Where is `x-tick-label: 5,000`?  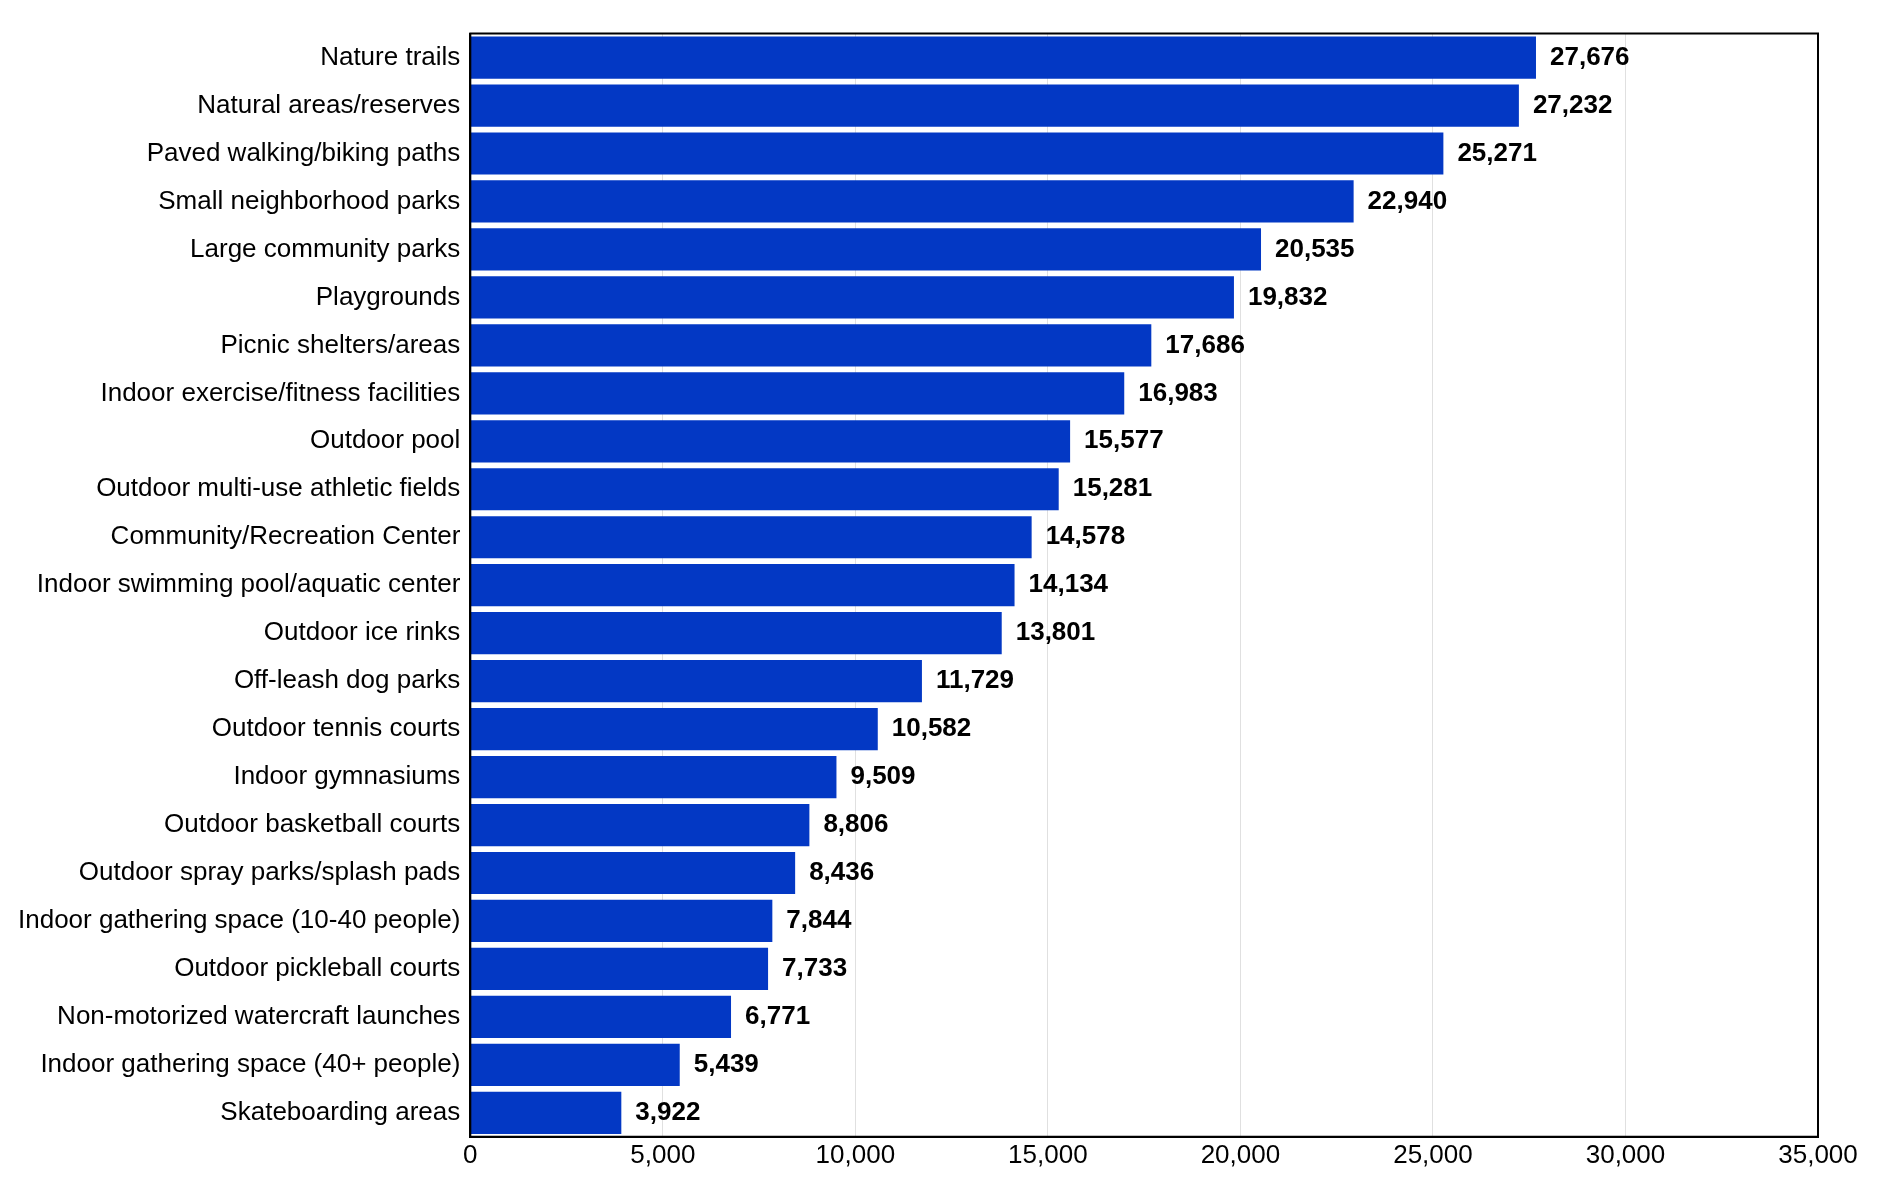
x-tick-label: 5,000 is located at coordinates (663, 1153).